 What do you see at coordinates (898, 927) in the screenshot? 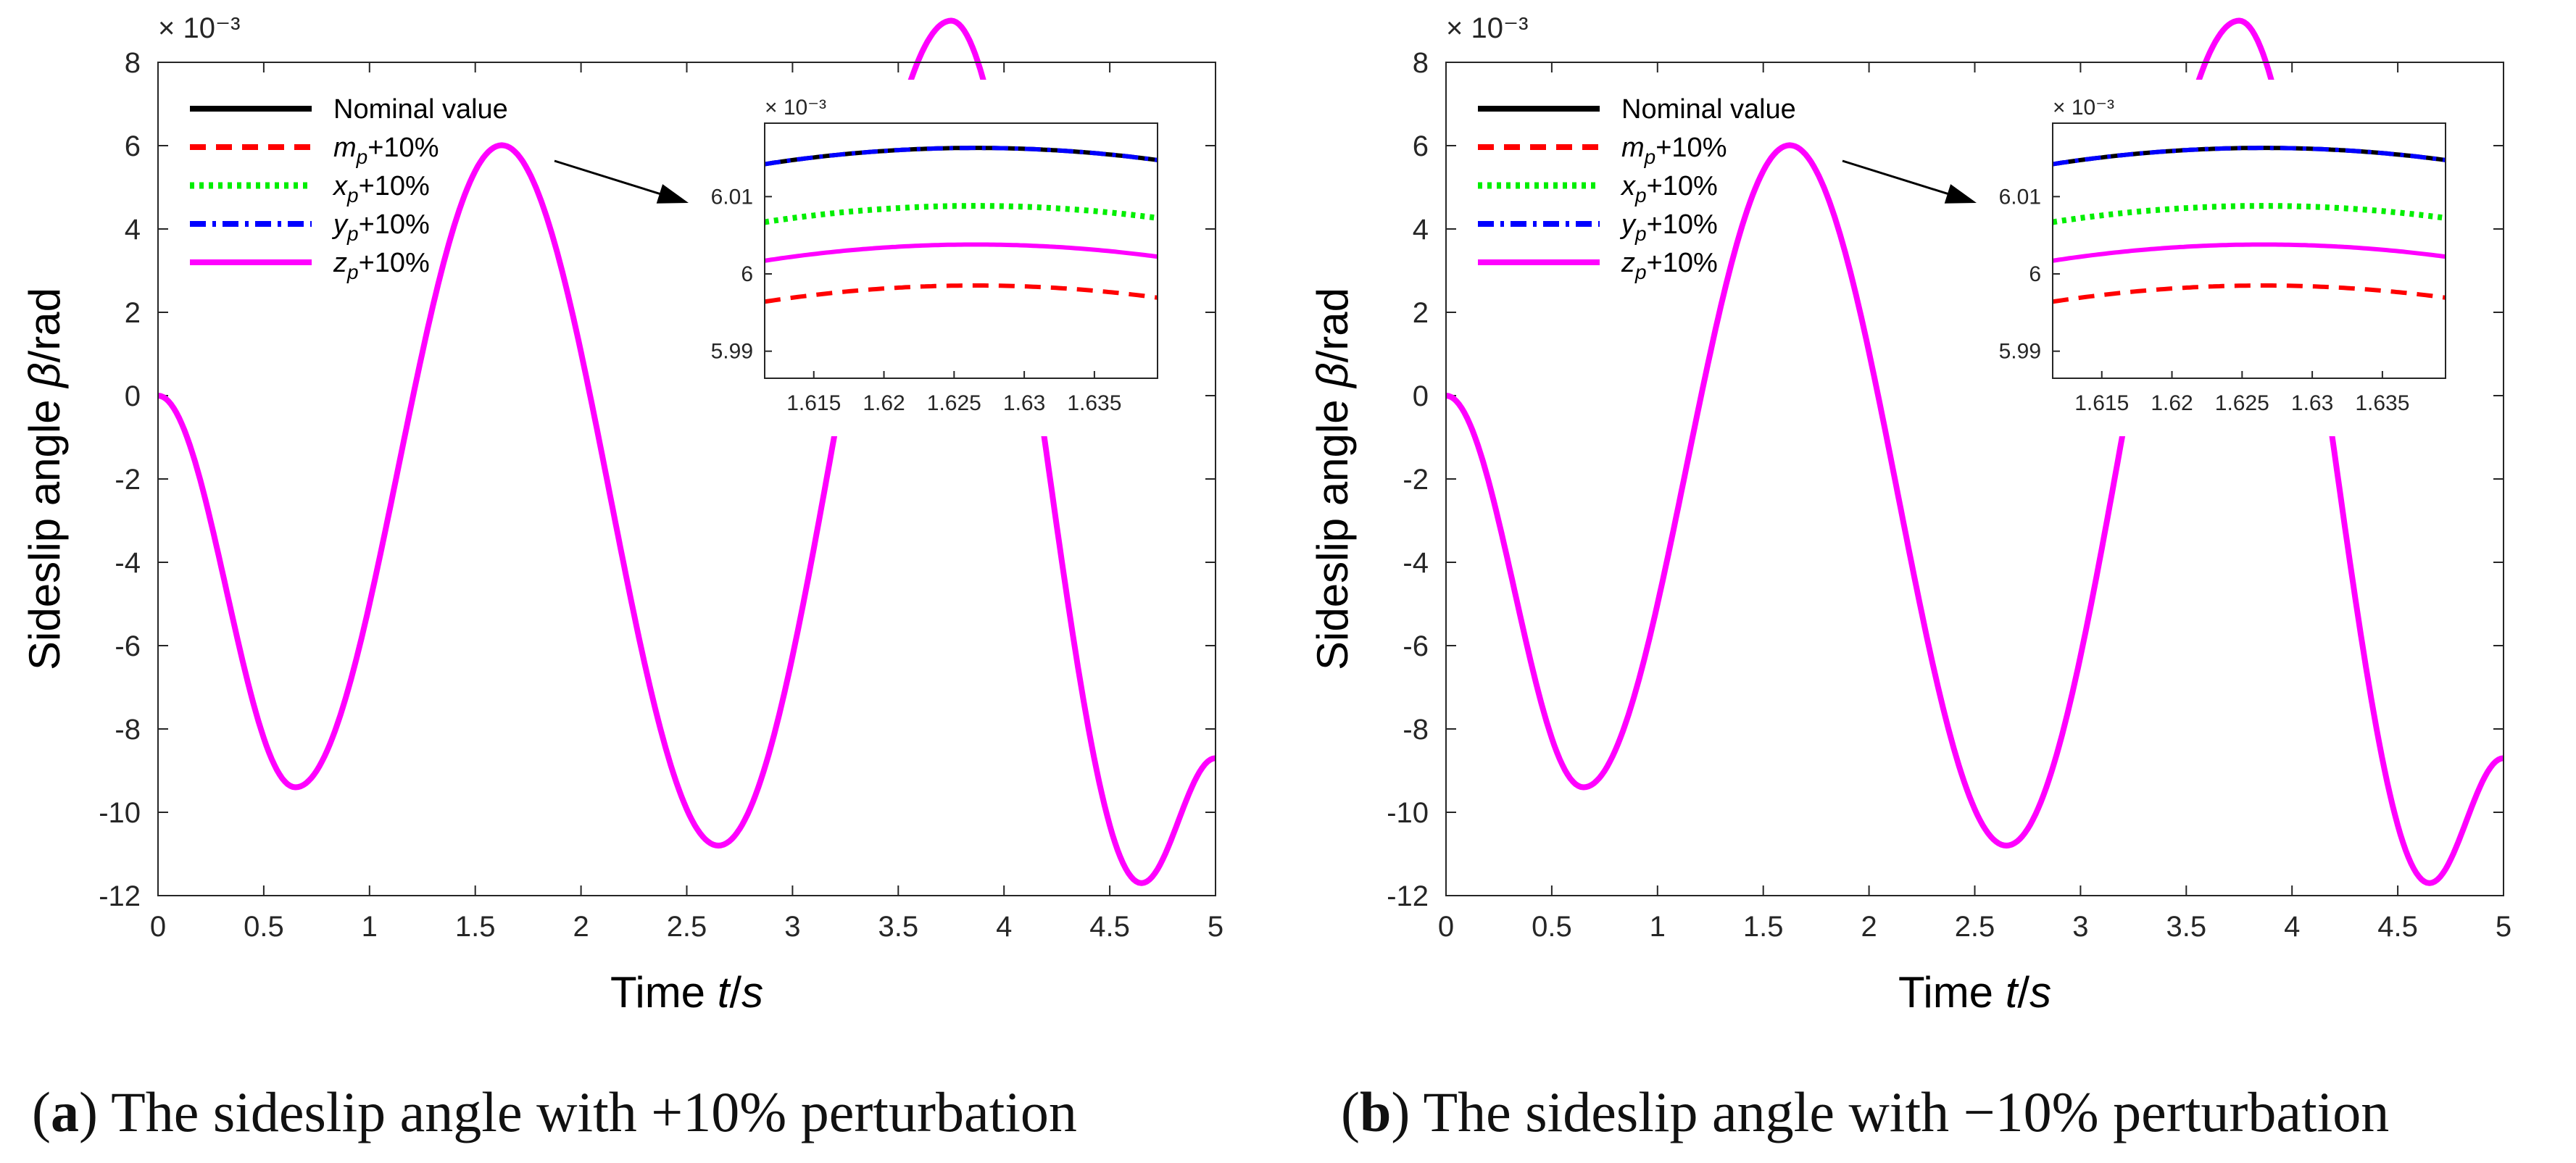
I see `x-tick-label: 3.5` at bounding box center [898, 927].